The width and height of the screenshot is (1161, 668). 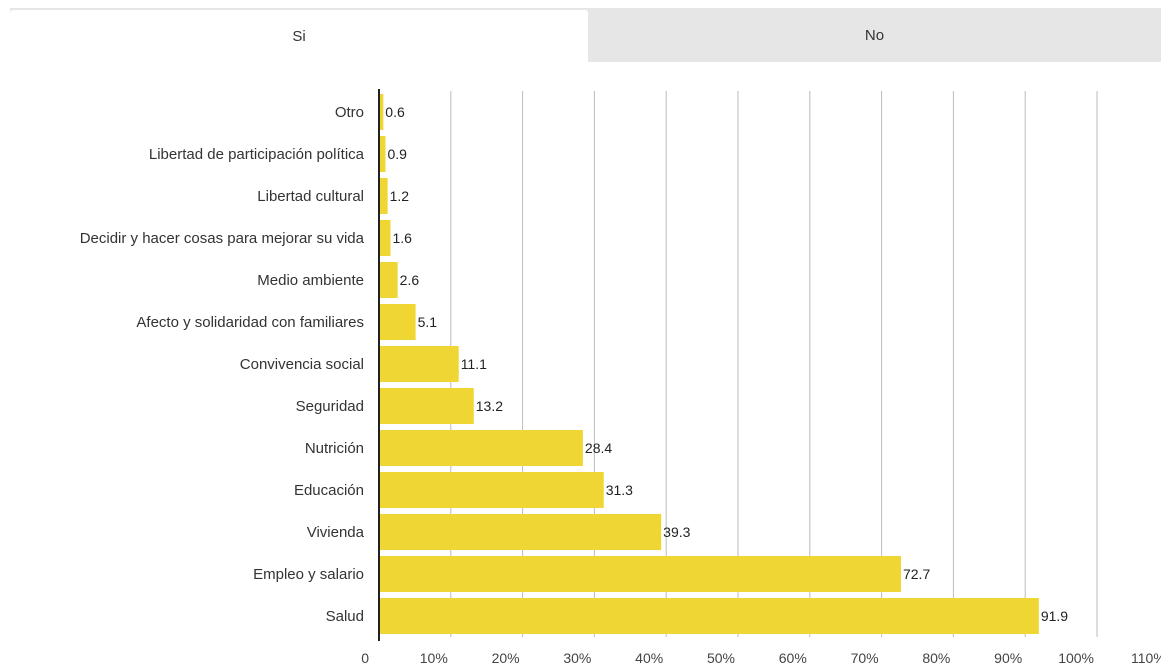 I want to click on category-label: Vivienda, so click(x=336, y=532).